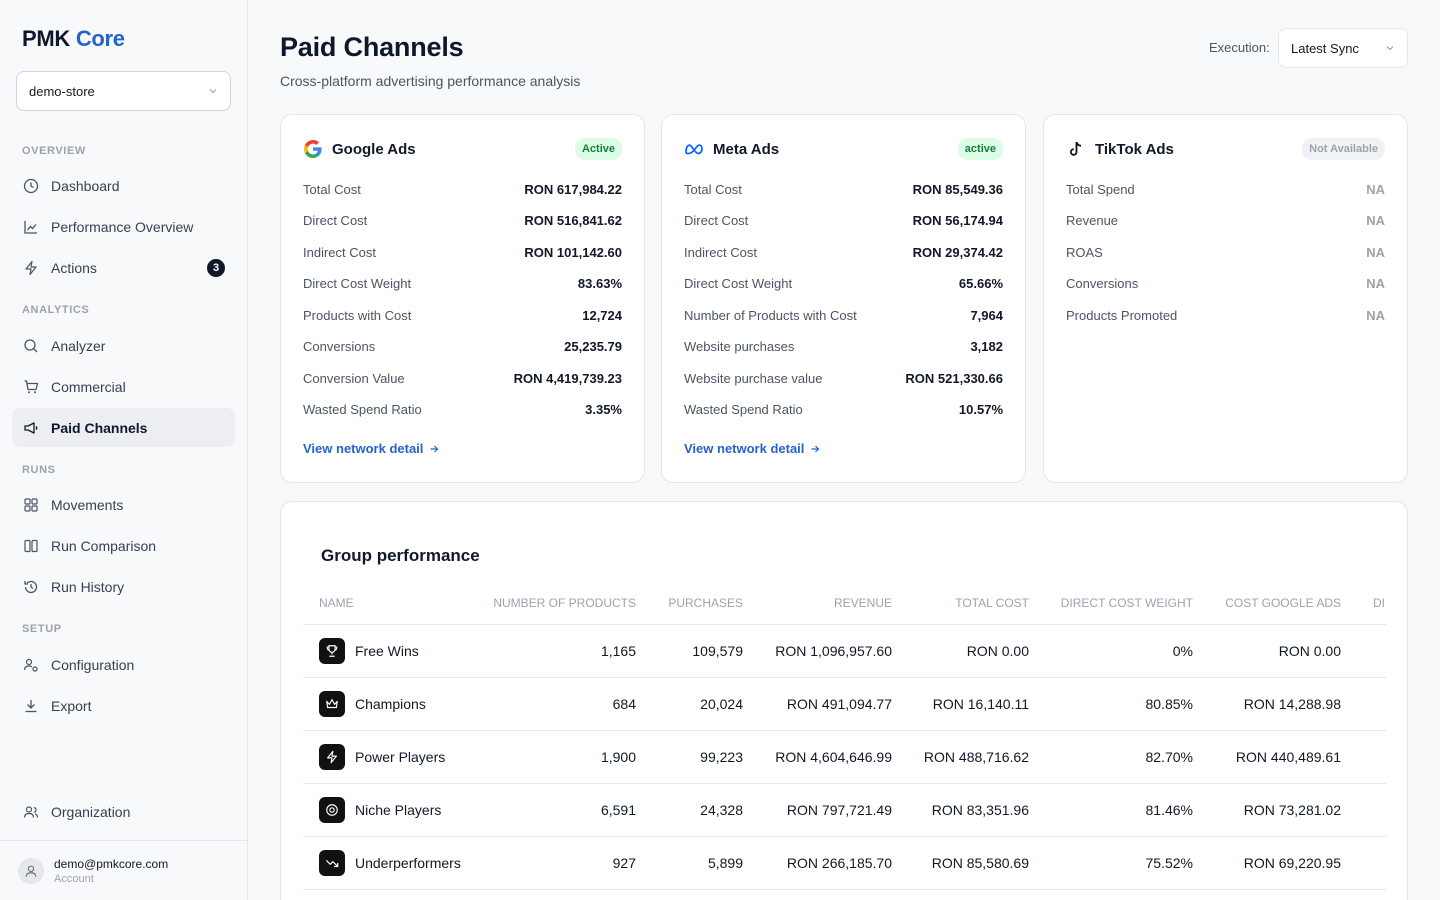  What do you see at coordinates (602, 315) in the screenshot?
I see `metric-value: 12,724` at bounding box center [602, 315].